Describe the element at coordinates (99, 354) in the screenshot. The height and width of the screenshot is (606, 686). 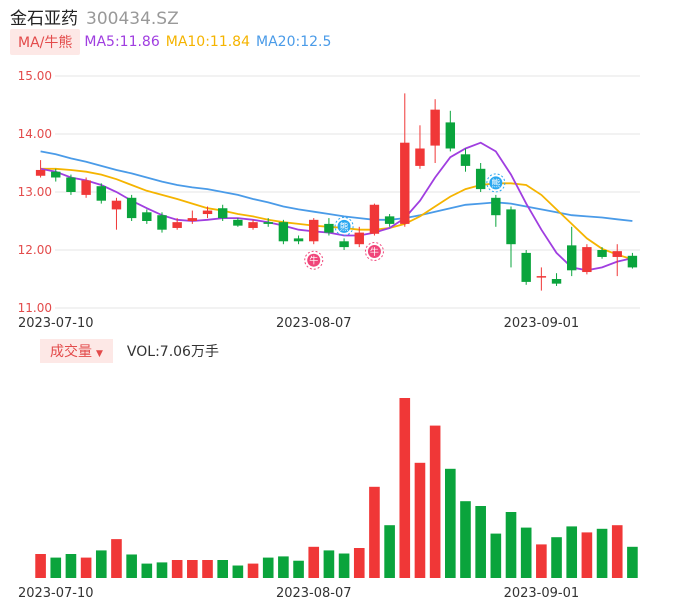
I see `caret-down-icon: ▼` at that location.